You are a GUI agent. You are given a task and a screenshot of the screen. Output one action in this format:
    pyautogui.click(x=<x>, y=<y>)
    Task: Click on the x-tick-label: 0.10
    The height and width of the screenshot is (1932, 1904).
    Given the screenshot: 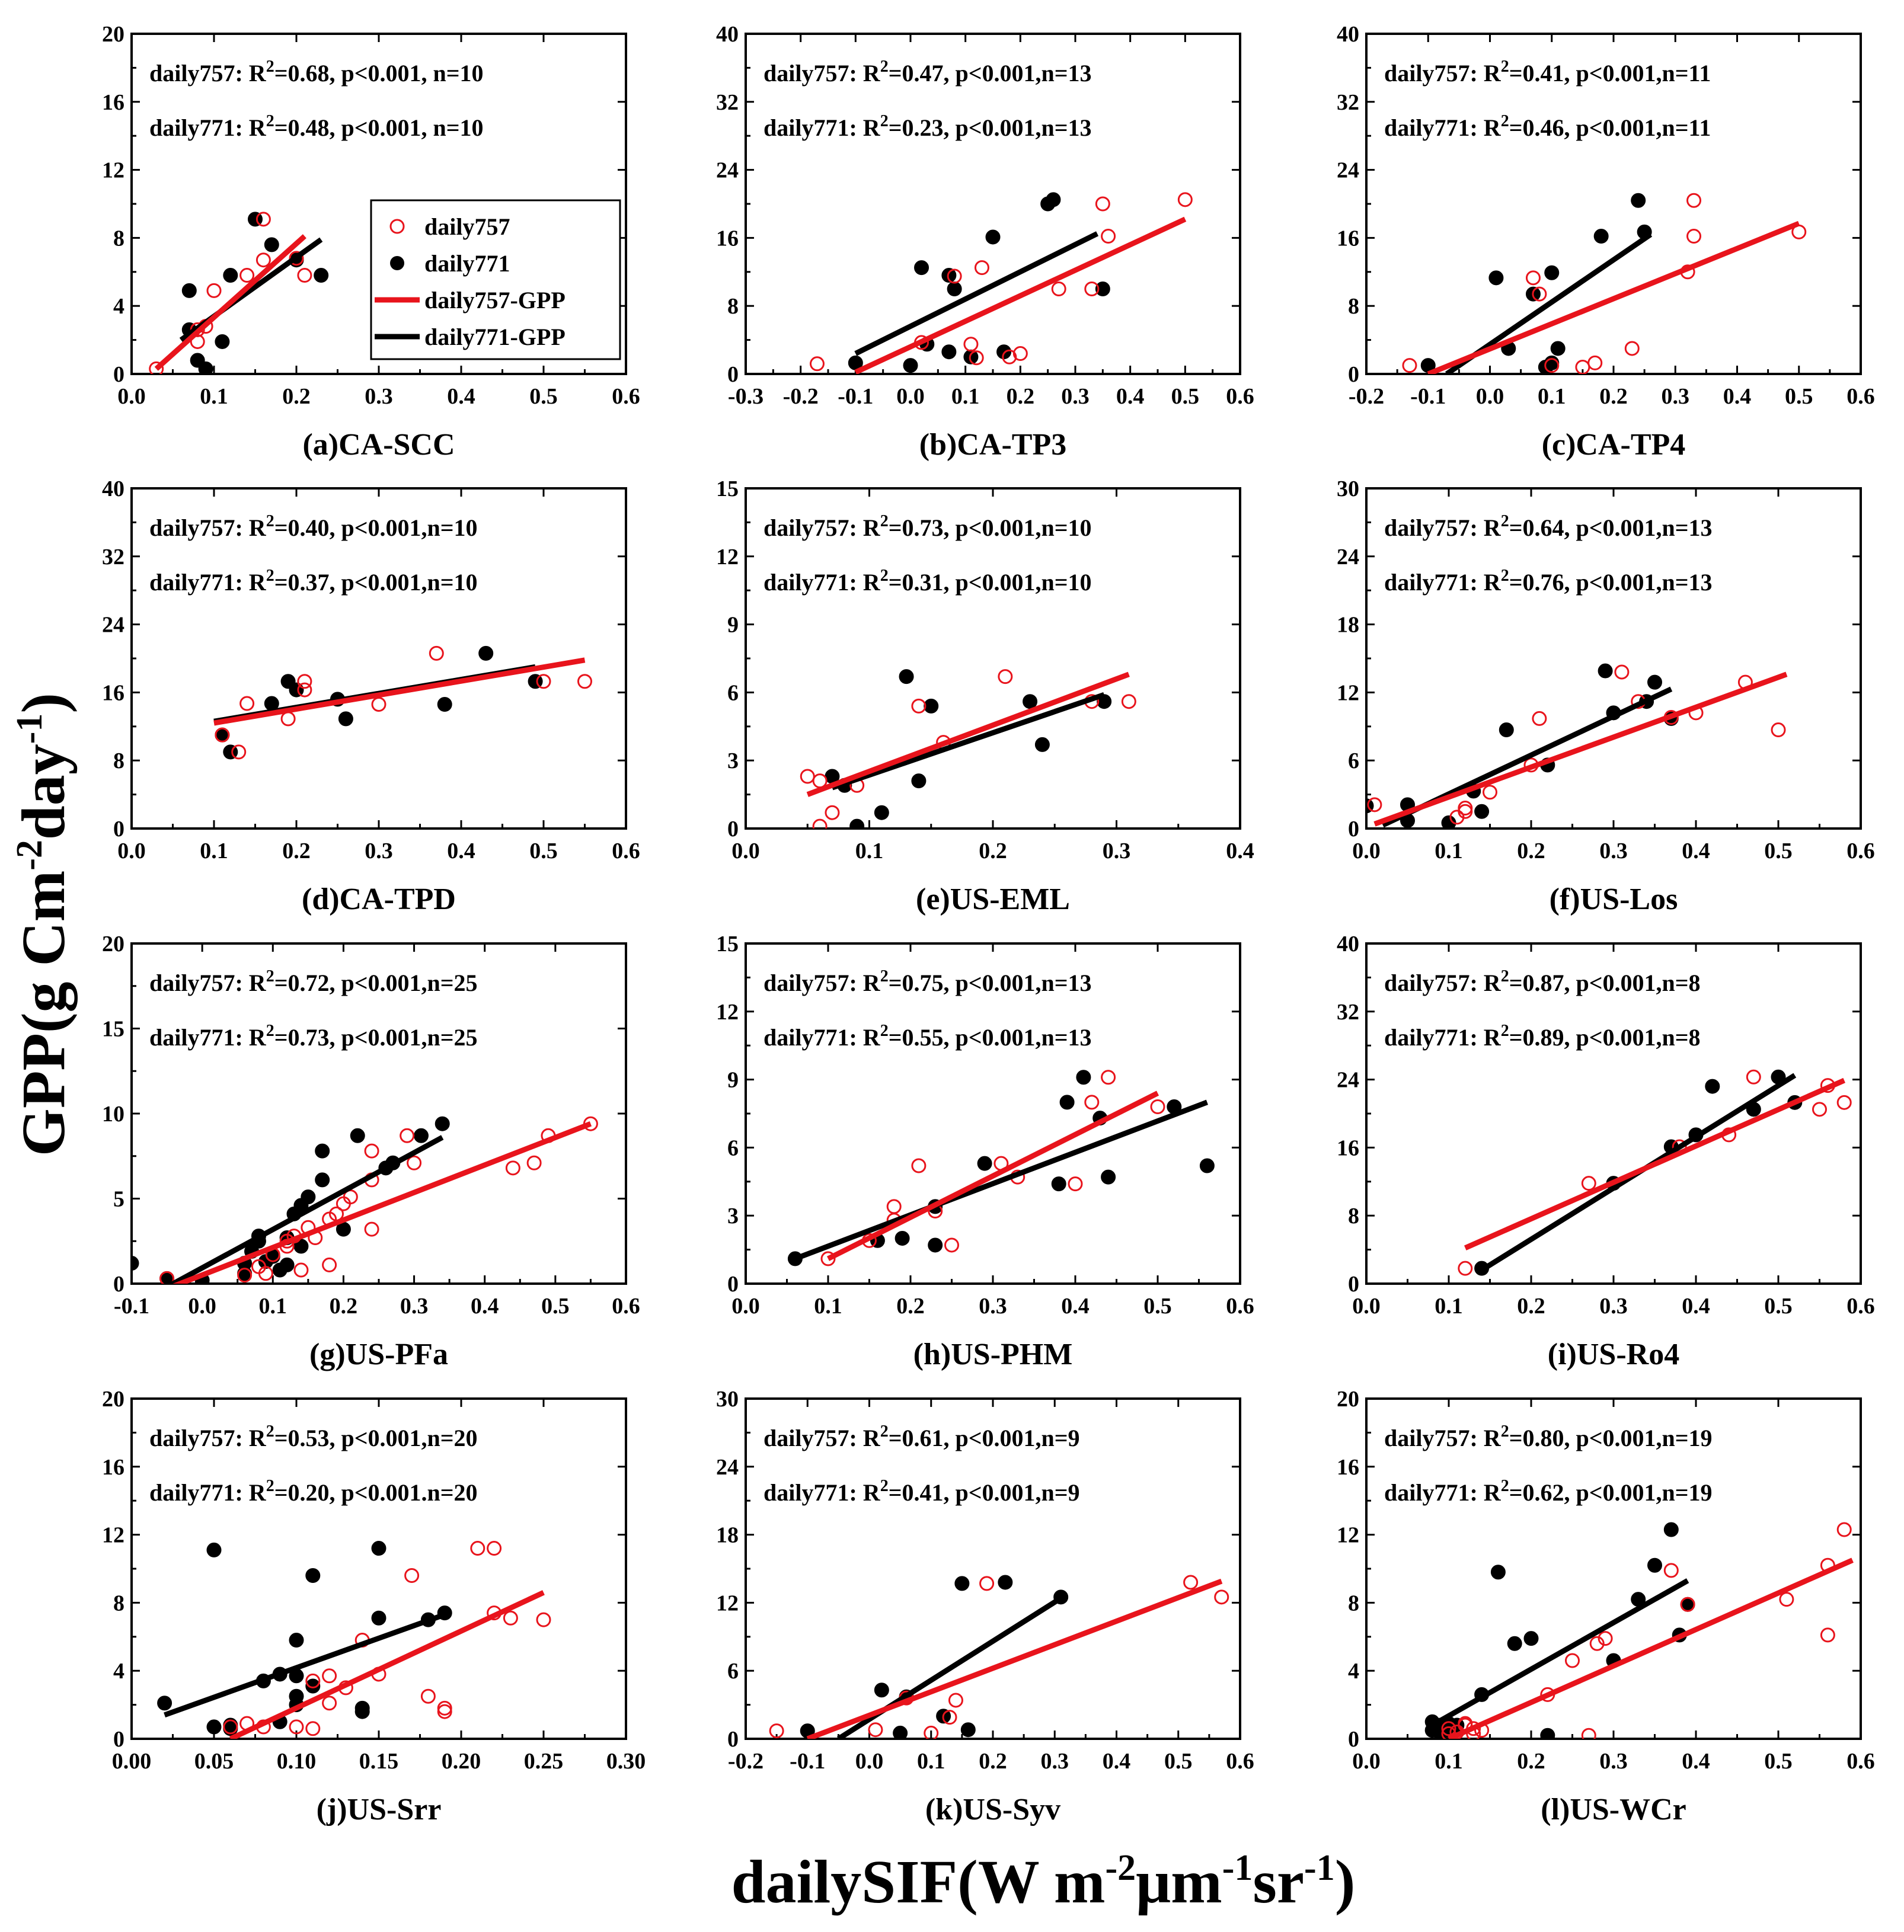 What is the action you would take?
    pyautogui.click(x=297, y=1761)
    